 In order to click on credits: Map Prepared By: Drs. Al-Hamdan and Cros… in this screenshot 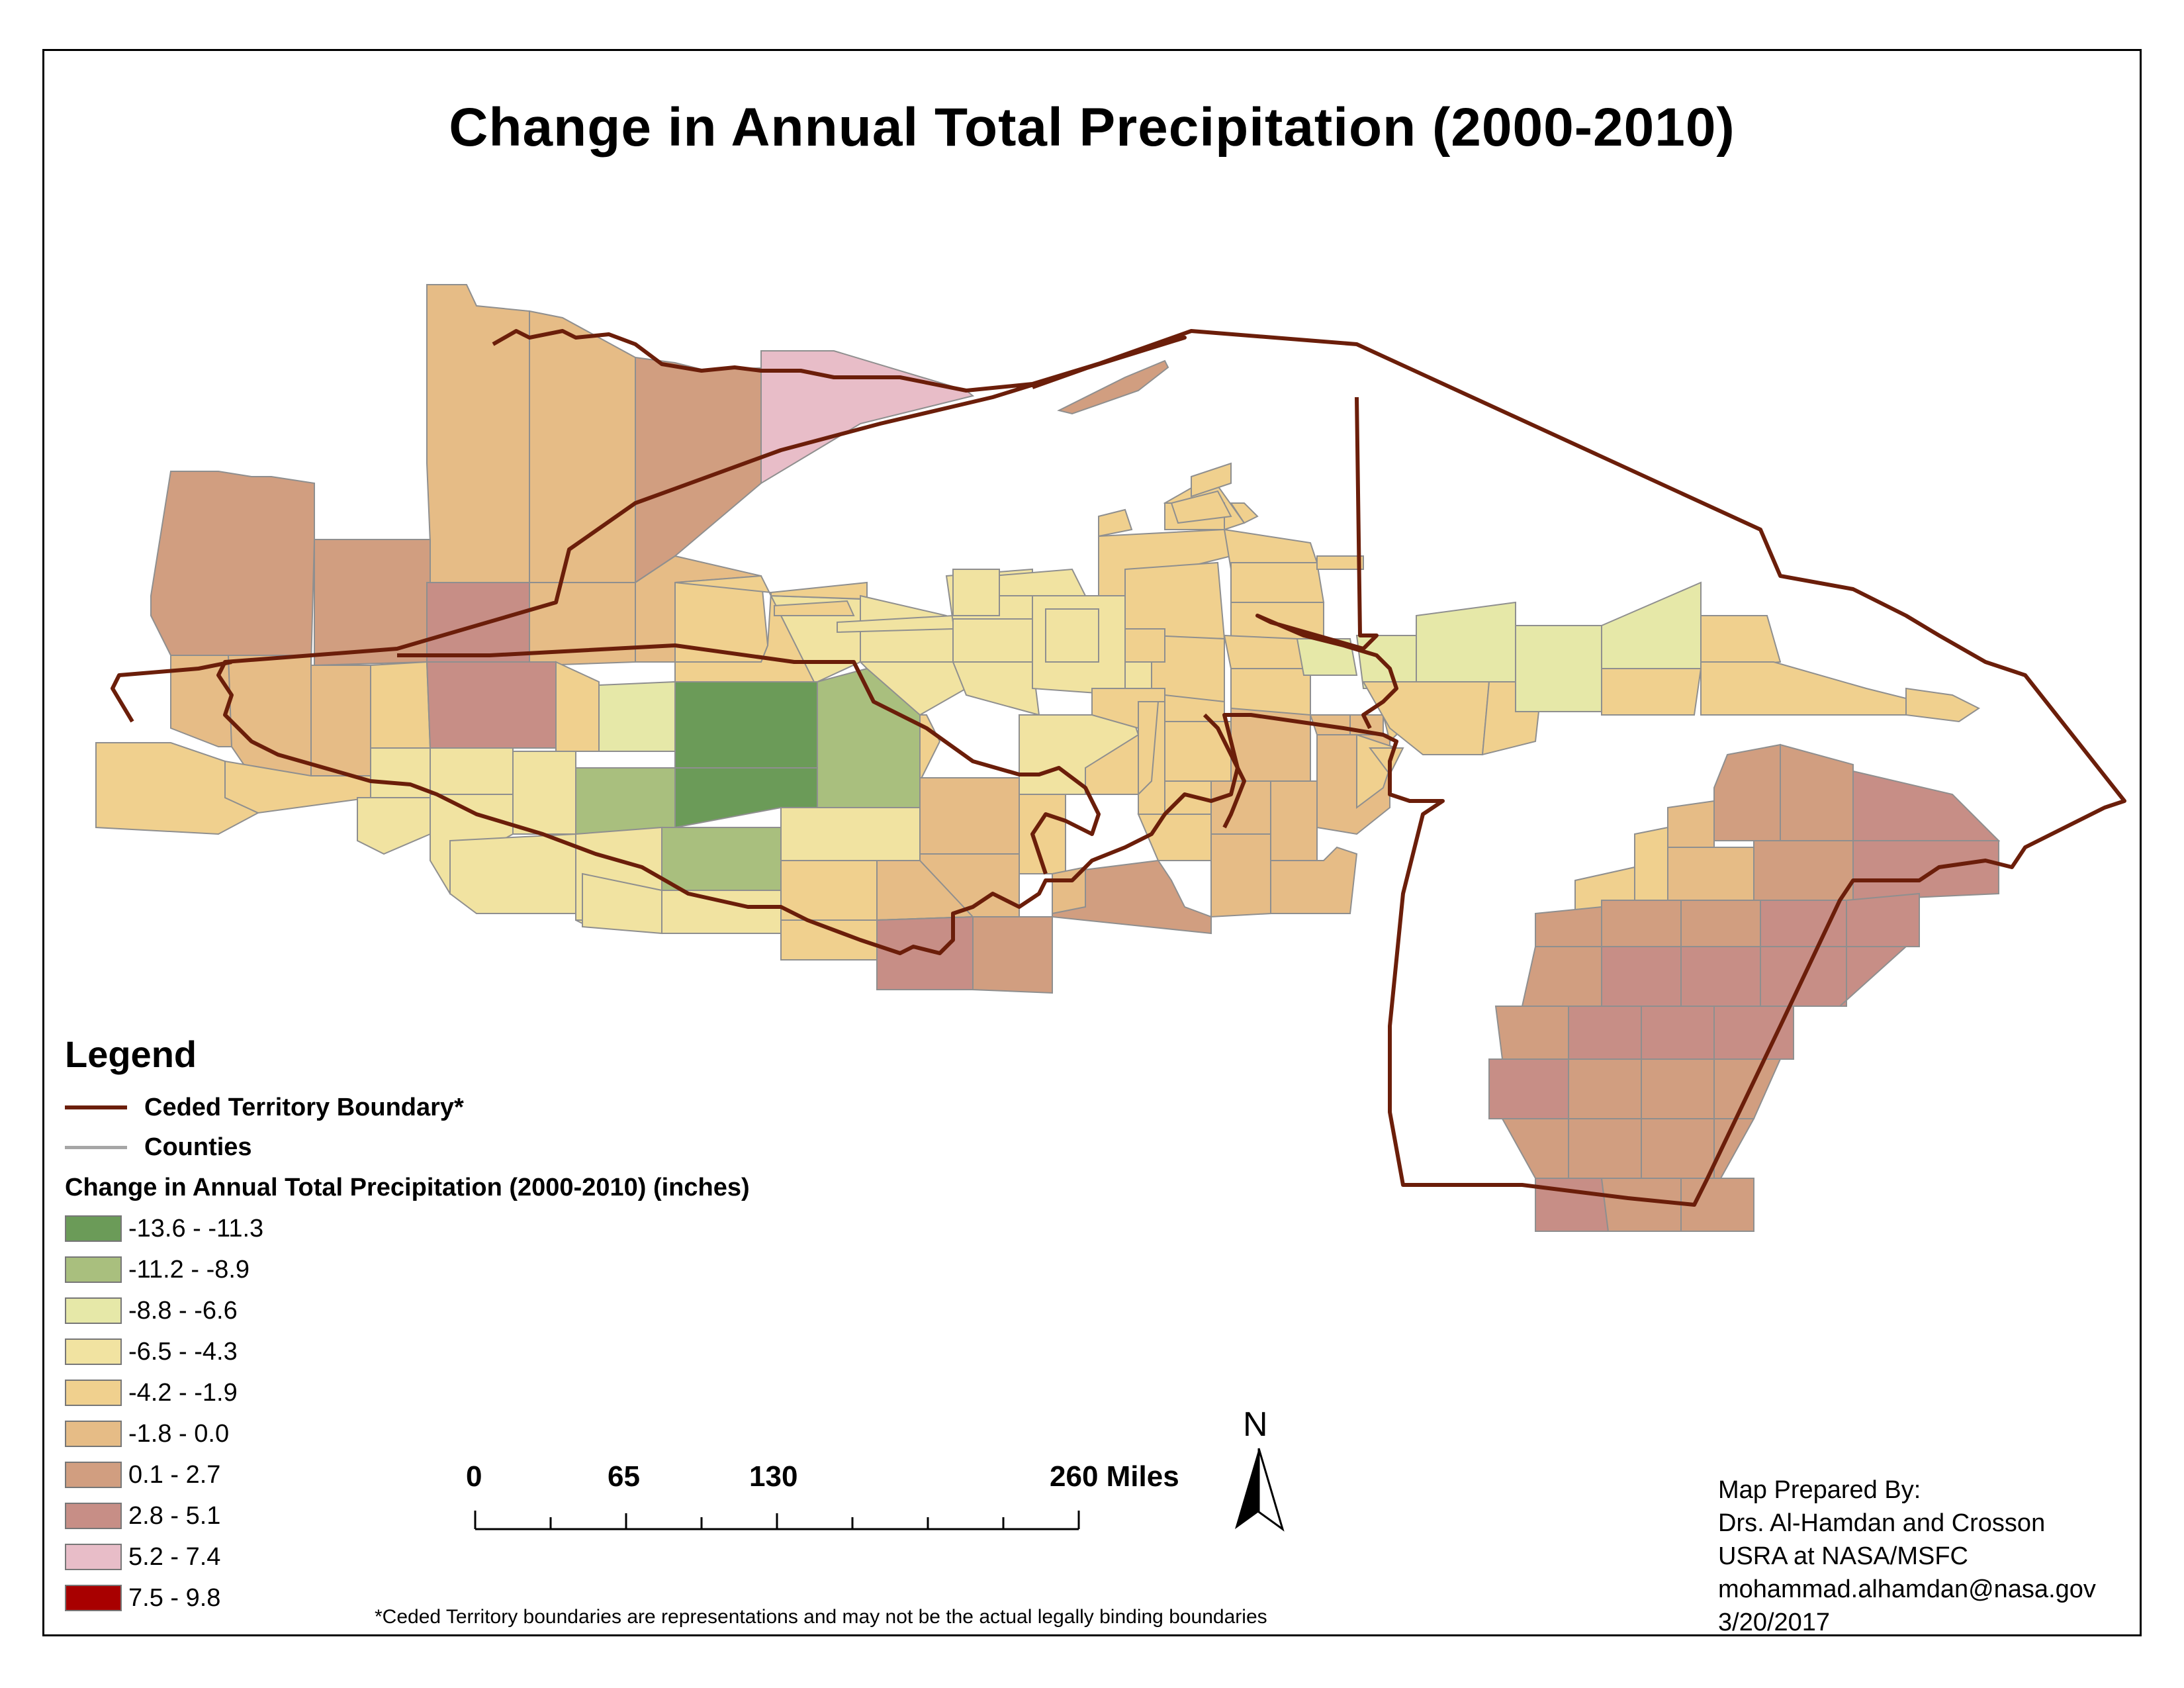, I will do `click(1907, 1556)`.